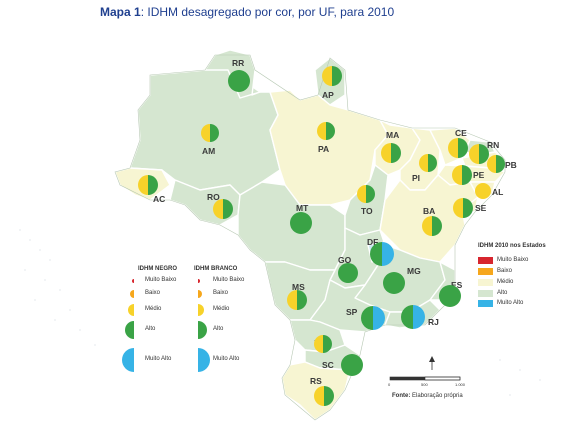  I want to click on state-label-pe: PE, so click(479, 175).